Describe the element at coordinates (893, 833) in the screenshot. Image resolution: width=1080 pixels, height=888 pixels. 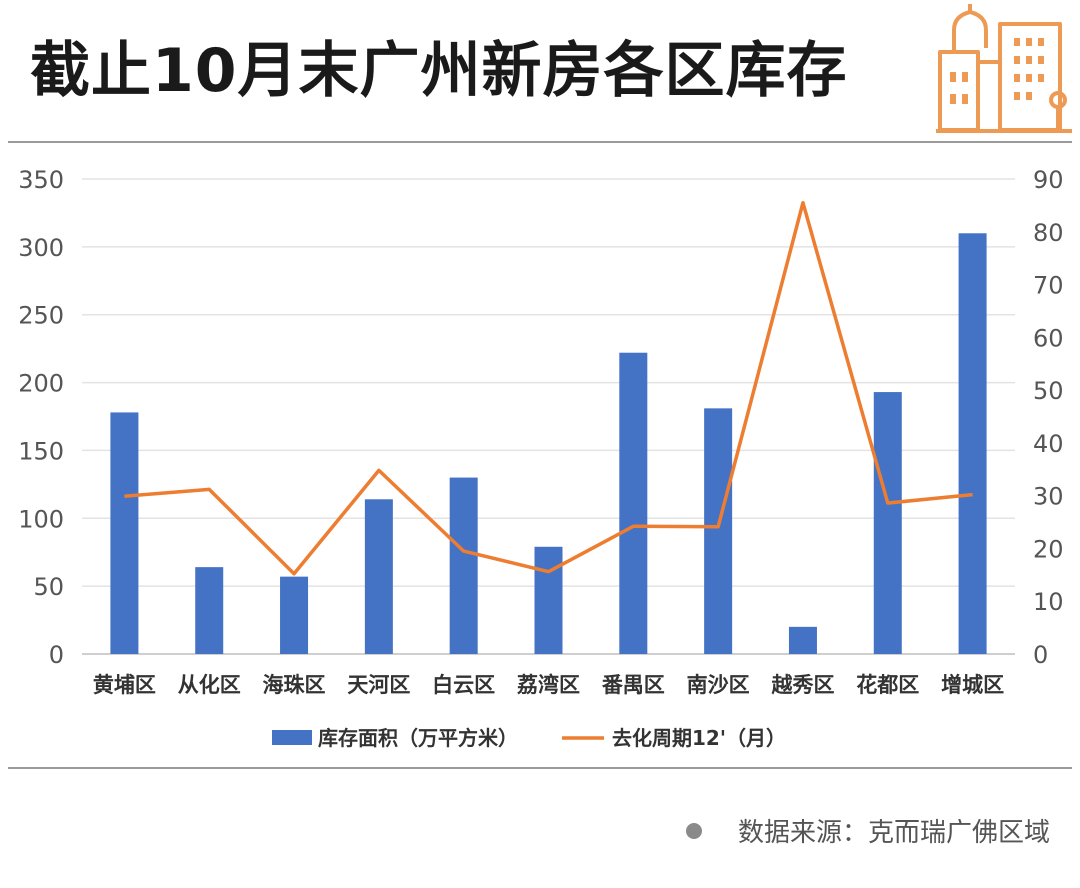
I see `source-text: 数据来源：克而瑞广佛区域` at that location.